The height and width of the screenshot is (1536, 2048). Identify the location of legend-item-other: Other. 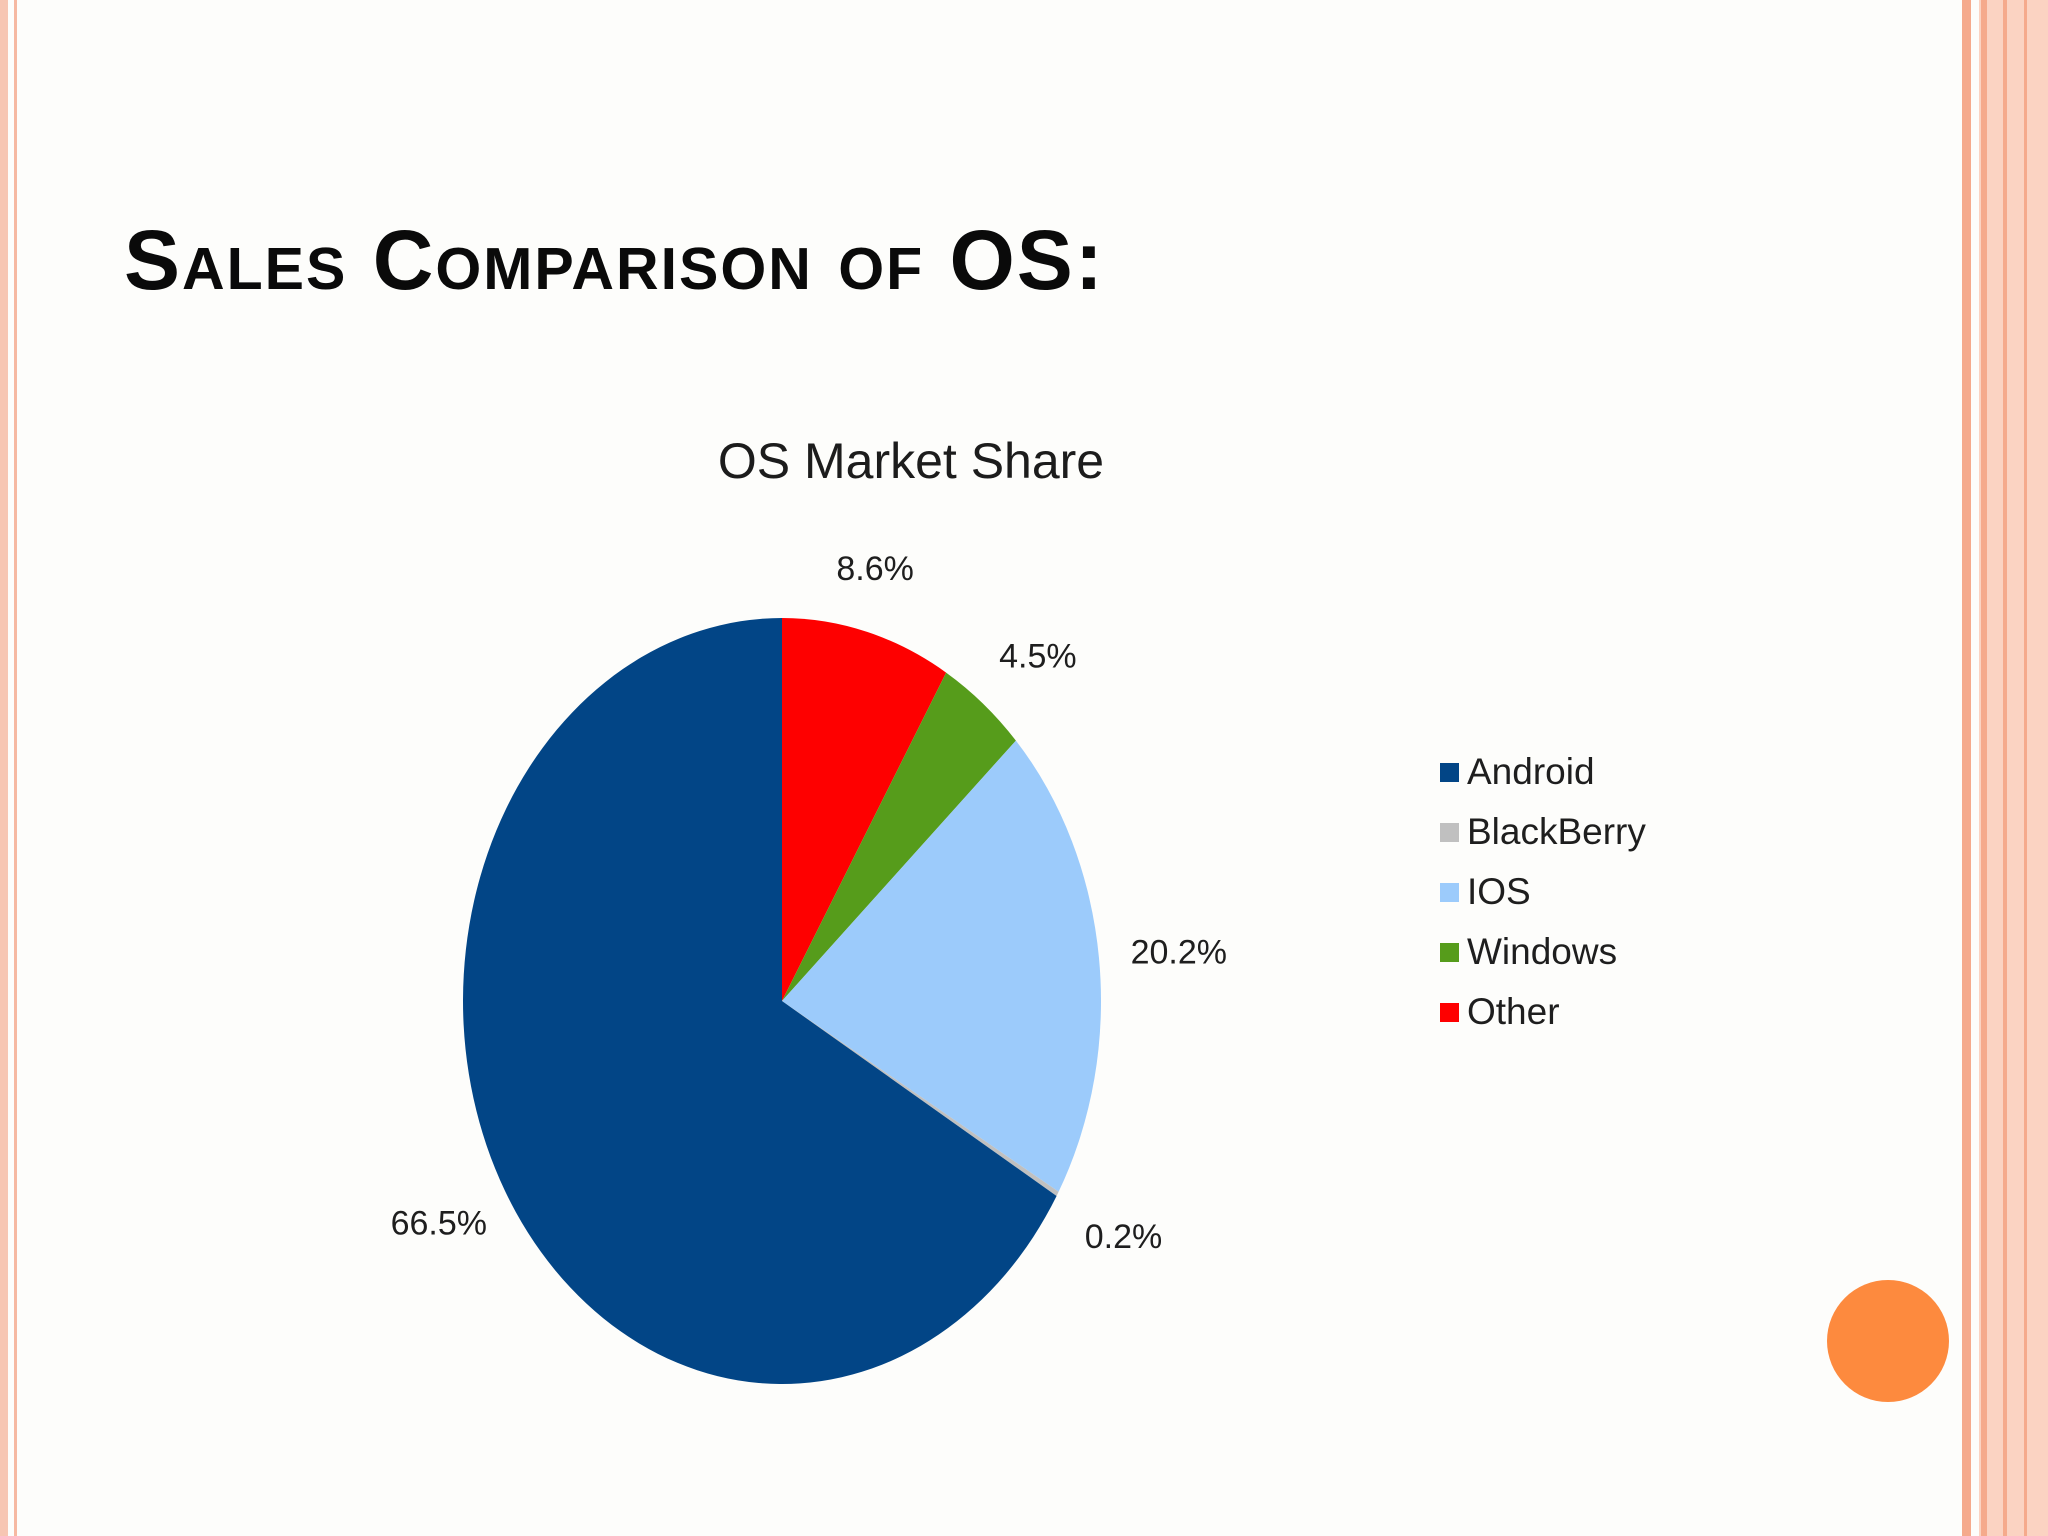
(1543, 1012).